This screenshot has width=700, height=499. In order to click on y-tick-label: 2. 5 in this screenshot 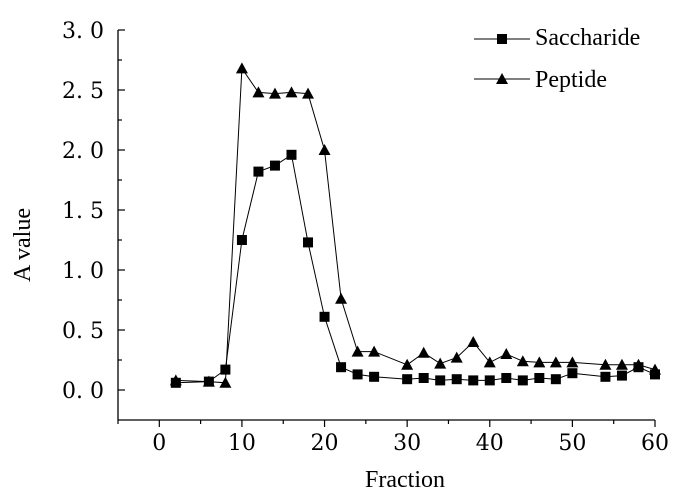, I will do `click(83, 91)`.